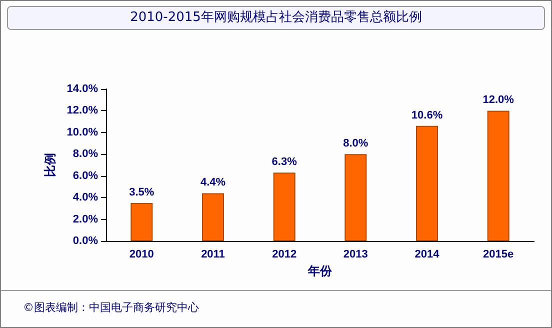 This screenshot has height=328, width=552. What do you see at coordinates (82, 89) in the screenshot?
I see `y-tick-label: 14.0%` at bounding box center [82, 89].